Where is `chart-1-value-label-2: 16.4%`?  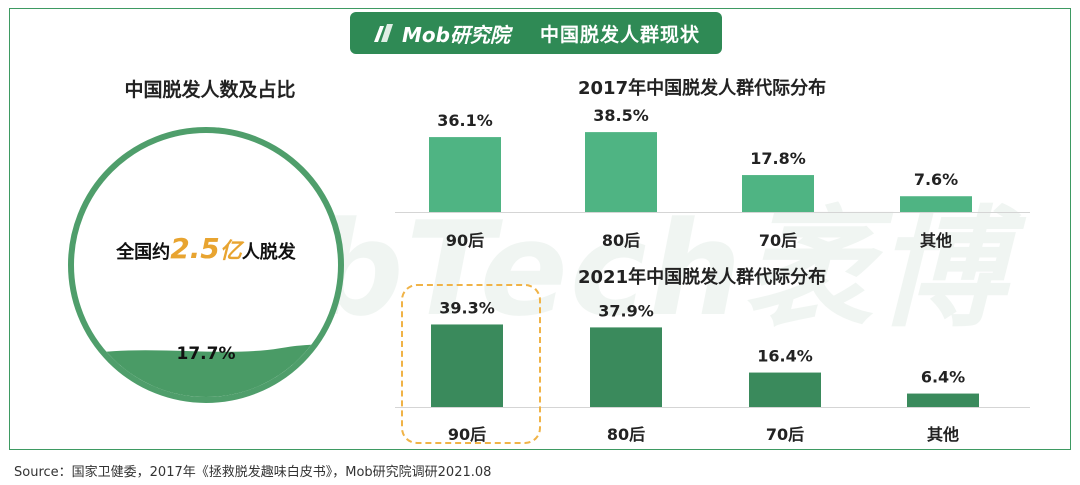 chart-1-value-label-2: 16.4% is located at coordinates (785, 356).